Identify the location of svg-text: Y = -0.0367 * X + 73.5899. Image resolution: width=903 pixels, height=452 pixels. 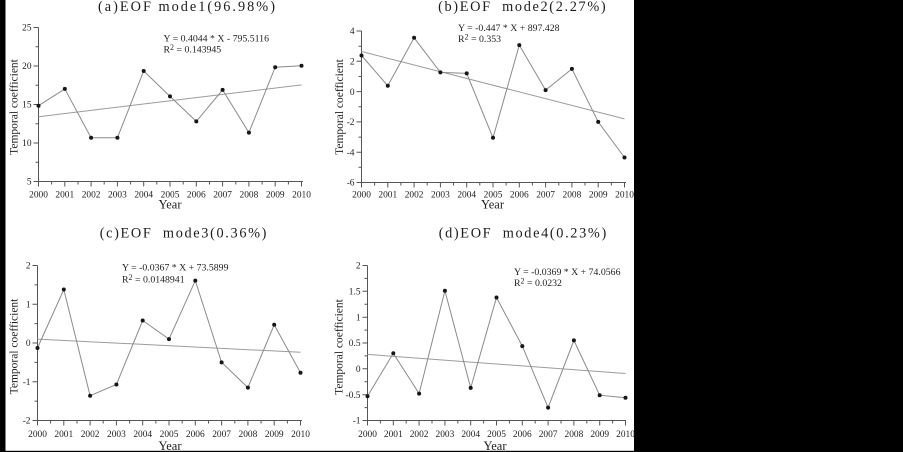
(175, 267).